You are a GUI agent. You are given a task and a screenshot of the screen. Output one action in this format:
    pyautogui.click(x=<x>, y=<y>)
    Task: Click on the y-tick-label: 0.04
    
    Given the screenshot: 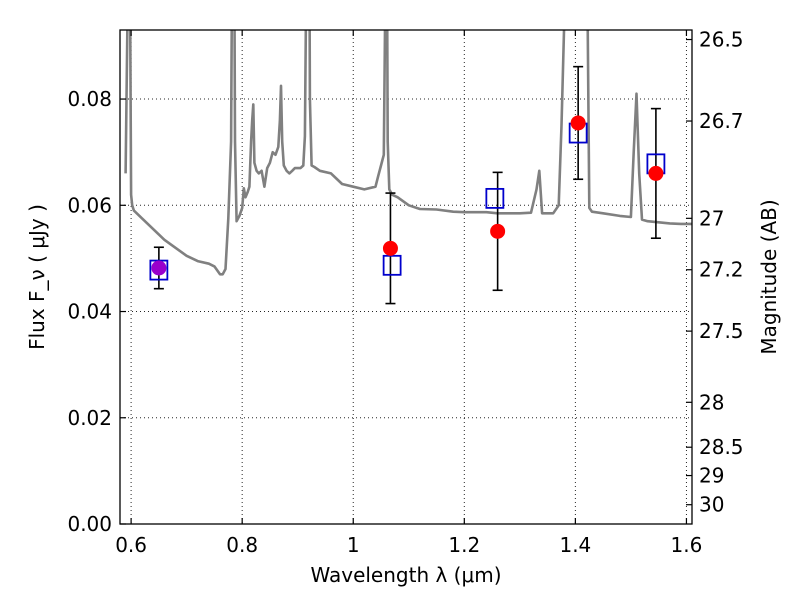 What is the action you would take?
    pyautogui.click(x=89, y=312)
    